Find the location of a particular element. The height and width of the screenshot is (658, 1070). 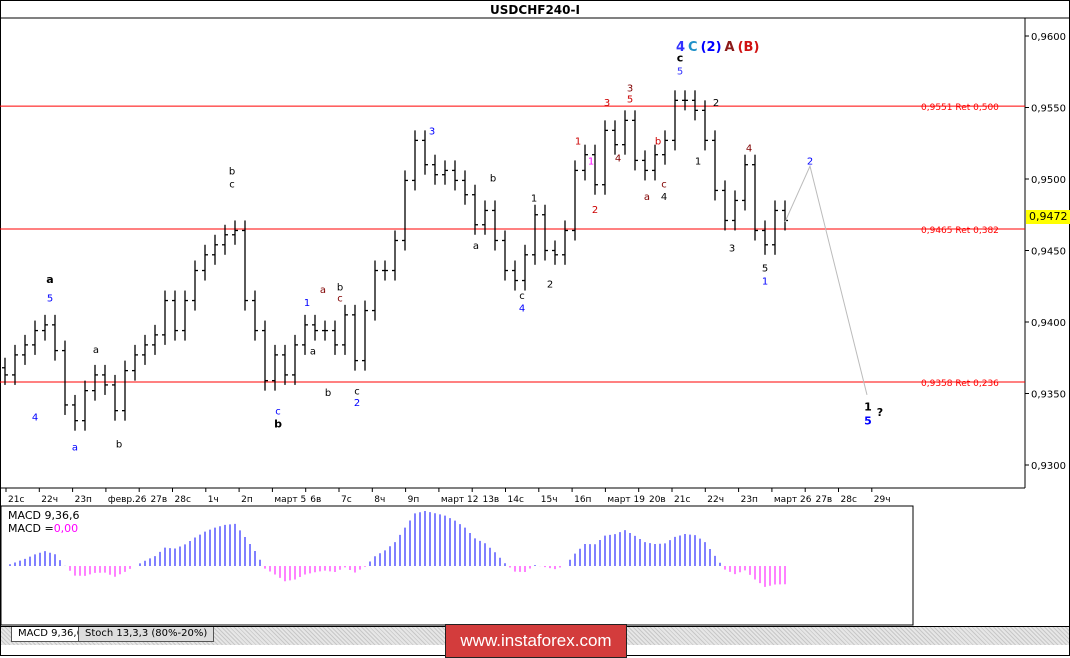

macd-histogram is located at coordinates (397, 549).